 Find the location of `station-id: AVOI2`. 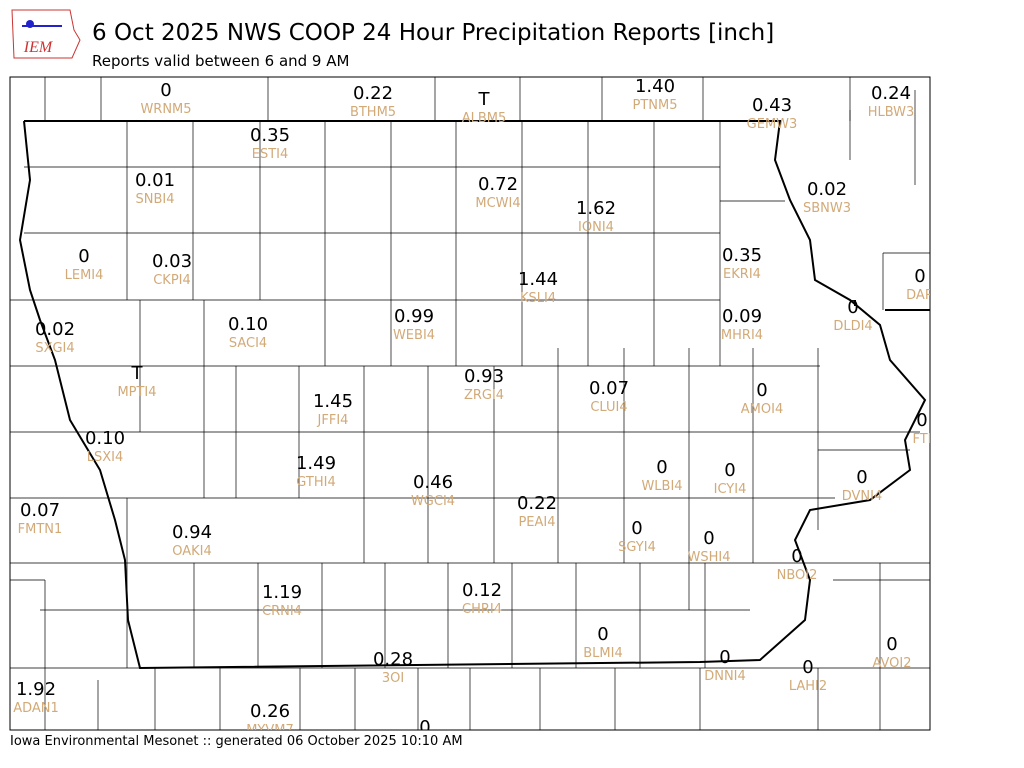

station-id: AVOI2 is located at coordinates (891, 663).